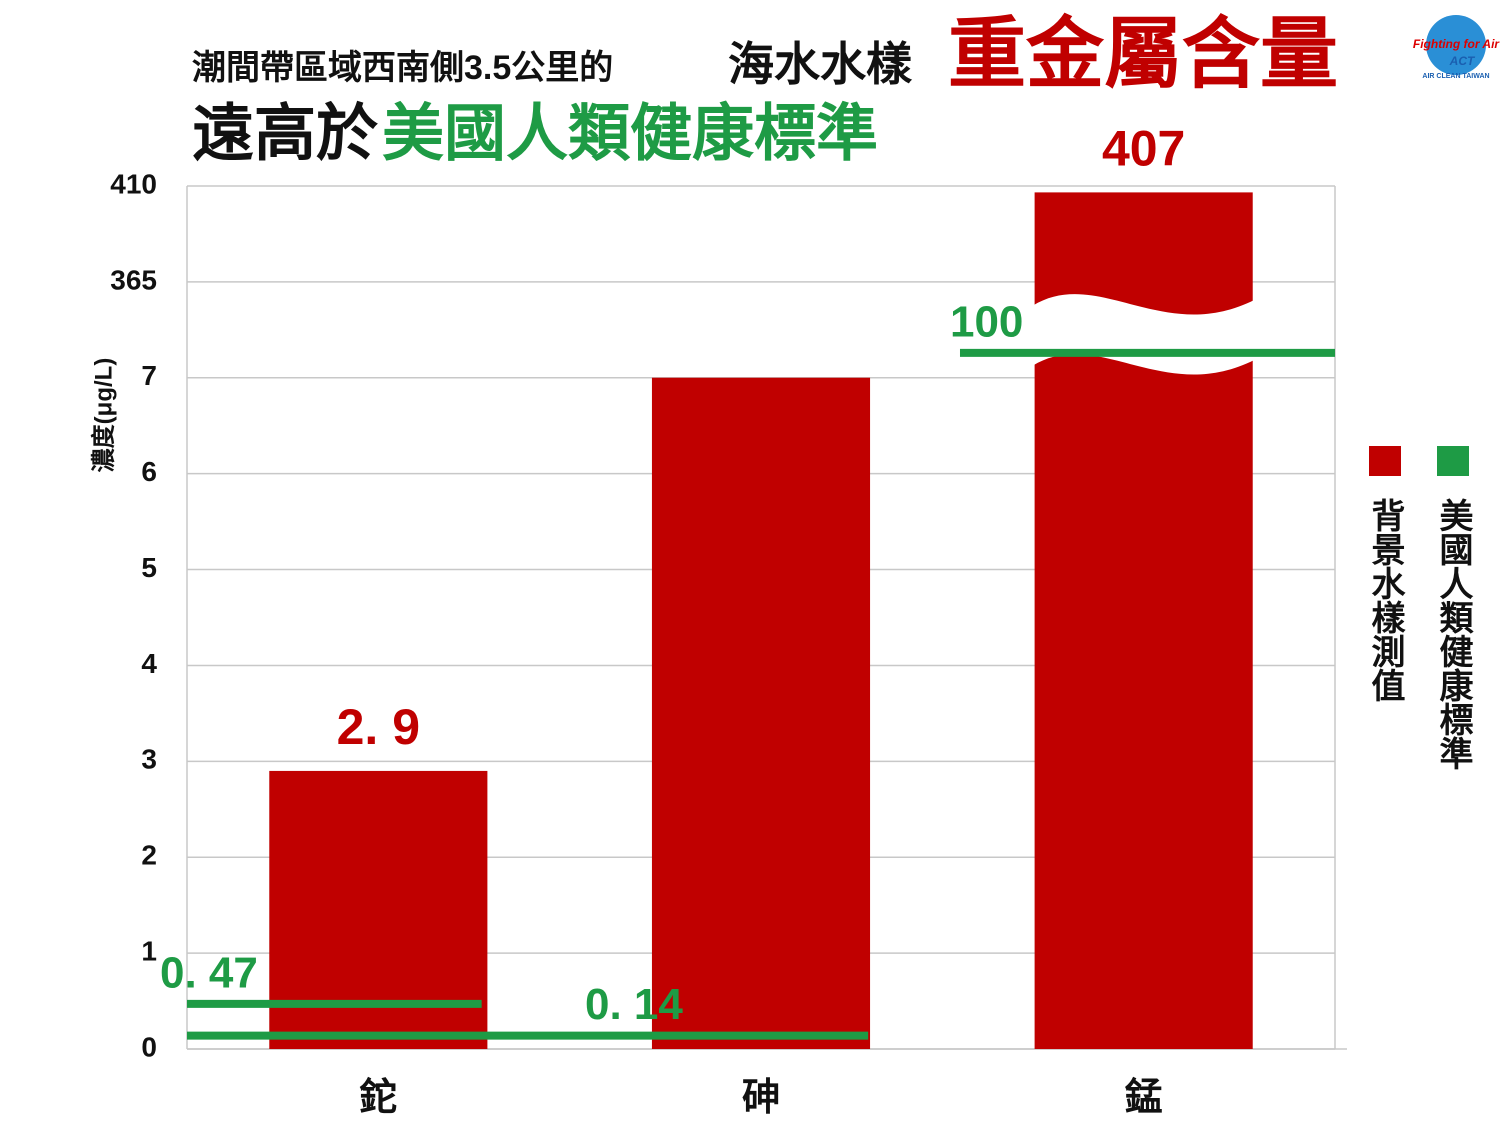 The image size is (1512, 1134). Describe the element at coordinates (149, 855) in the screenshot. I see `y-tick-label: 2` at that location.